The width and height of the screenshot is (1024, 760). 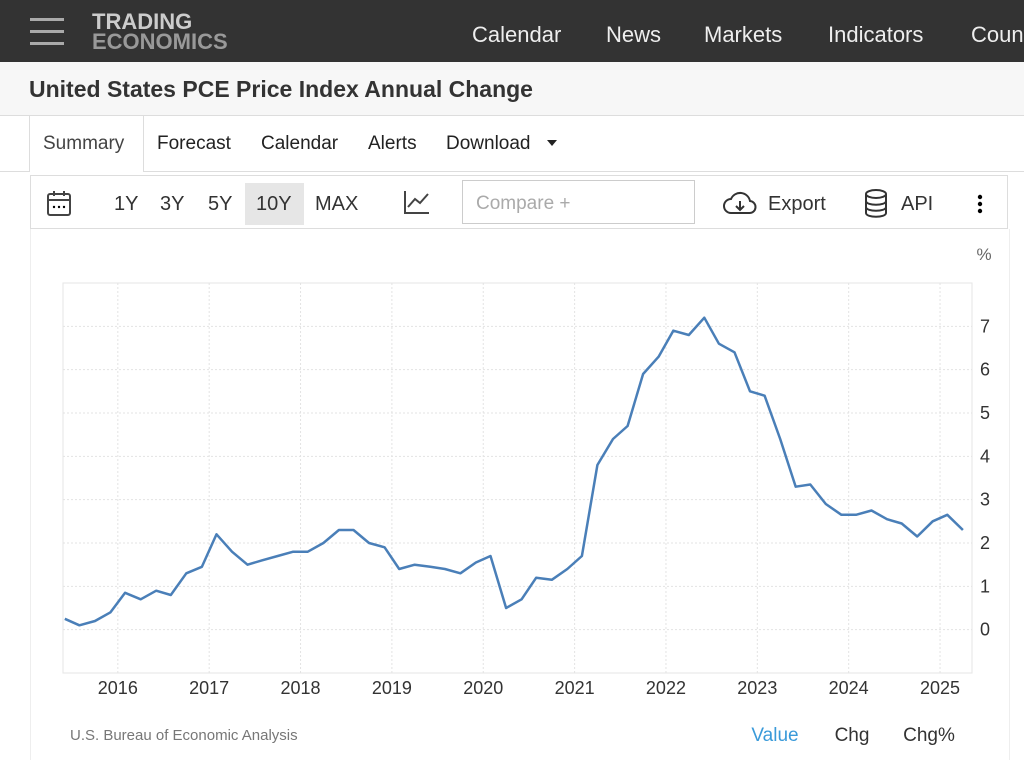 I want to click on tab: Summary, so click(x=84, y=143).